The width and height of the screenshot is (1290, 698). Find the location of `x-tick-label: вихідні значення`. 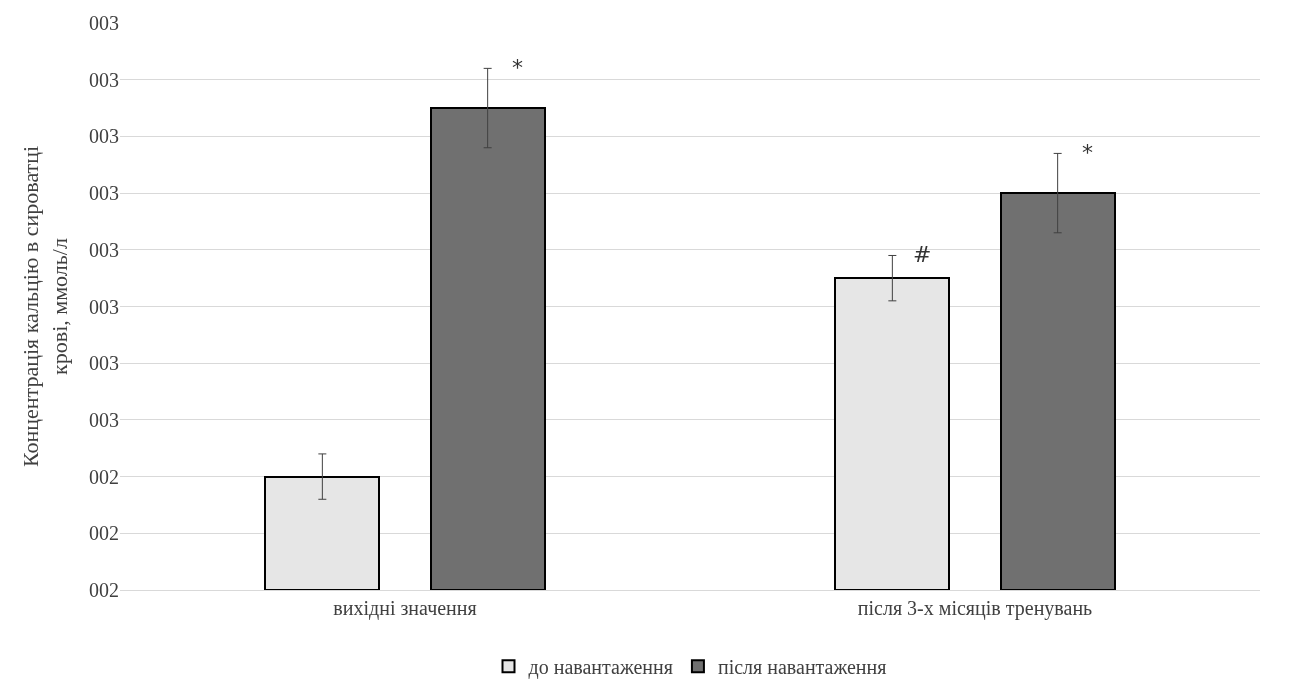

x-tick-label: вихідні значення is located at coordinates (405, 608).